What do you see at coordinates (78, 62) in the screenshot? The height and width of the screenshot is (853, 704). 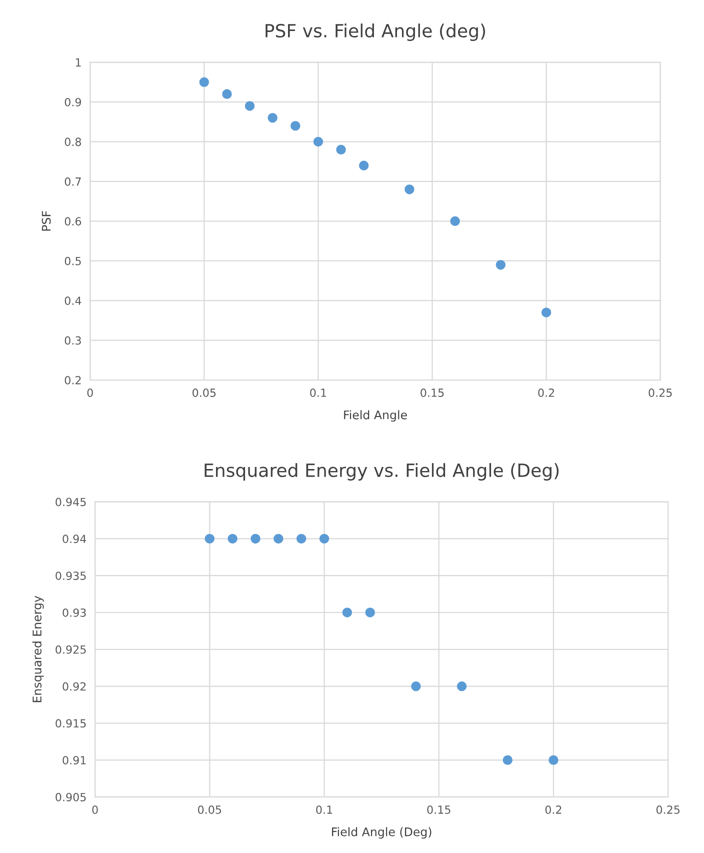 I see `y-tick-label: 1` at bounding box center [78, 62].